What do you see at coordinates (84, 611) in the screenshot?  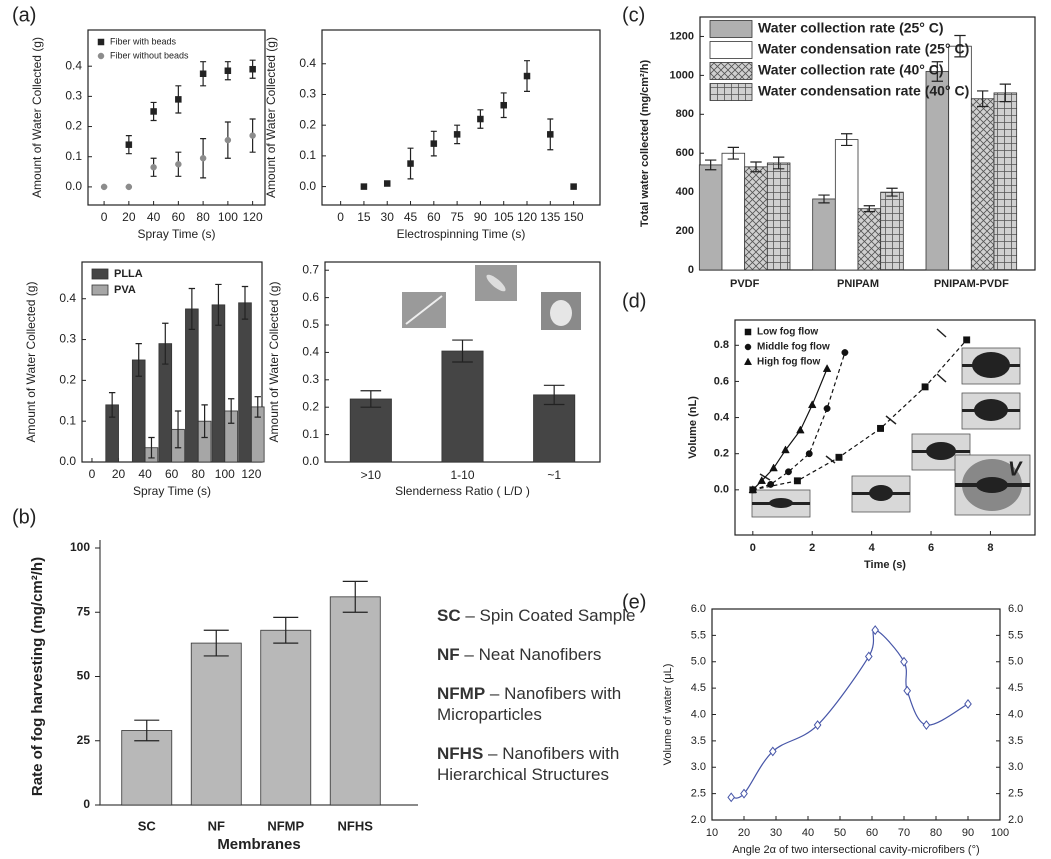 I see `y-tick-label: 75` at bounding box center [84, 611].